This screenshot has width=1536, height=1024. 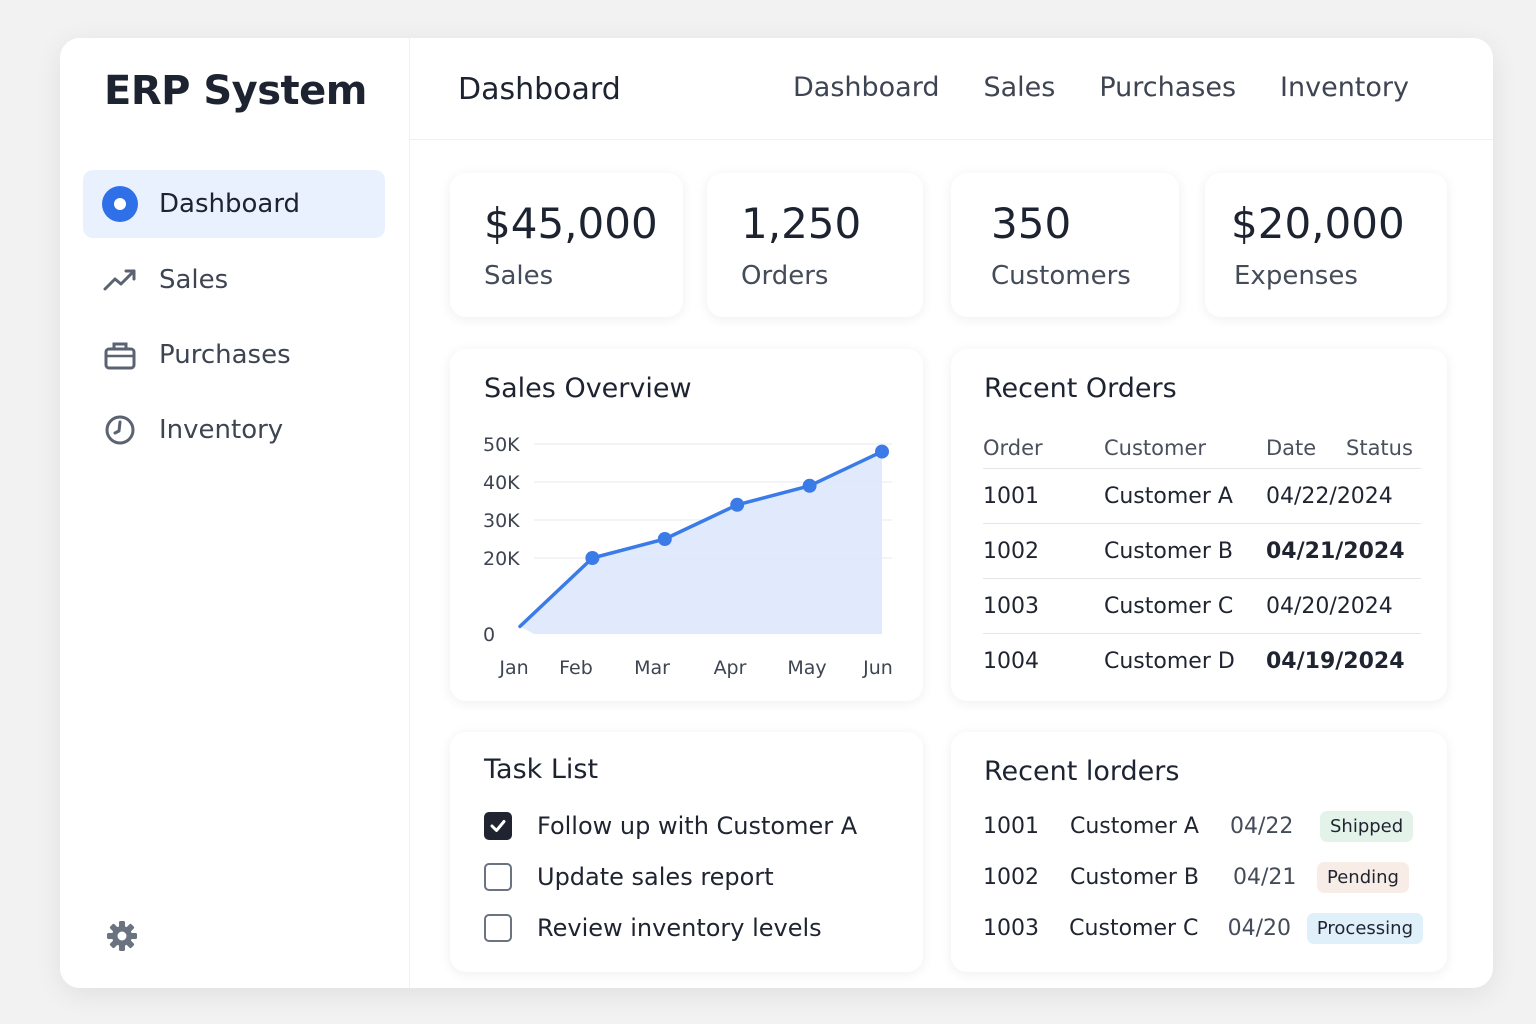 I want to click on order-date: 04/22/2024, so click(x=1329, y=496).